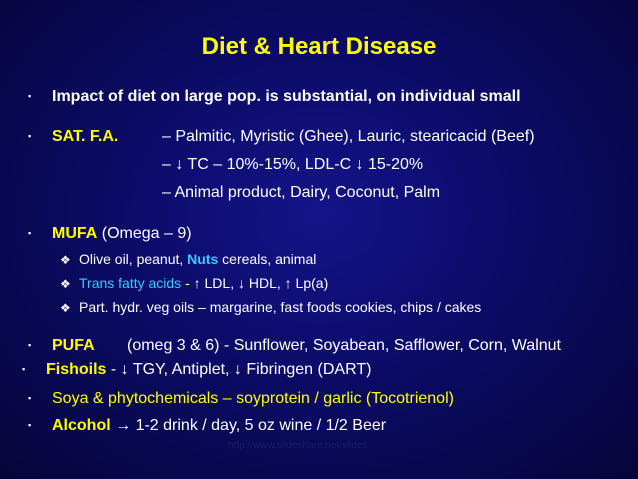  What do you see at coordinates (76, 369) in the screenshot?
I see `fishoils-label: Fishoils` at bounding box center [76, 369].